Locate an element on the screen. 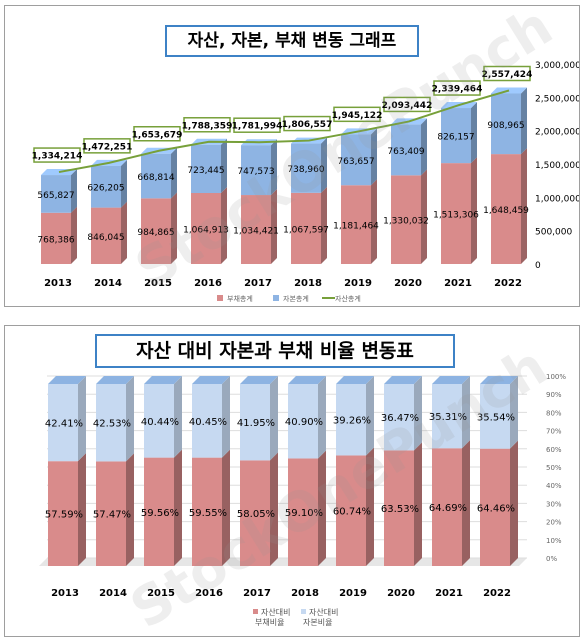 The height and width of the screenshot is (641, 584). debt-data-label: 57.59% is located at coordinates (64, 515).